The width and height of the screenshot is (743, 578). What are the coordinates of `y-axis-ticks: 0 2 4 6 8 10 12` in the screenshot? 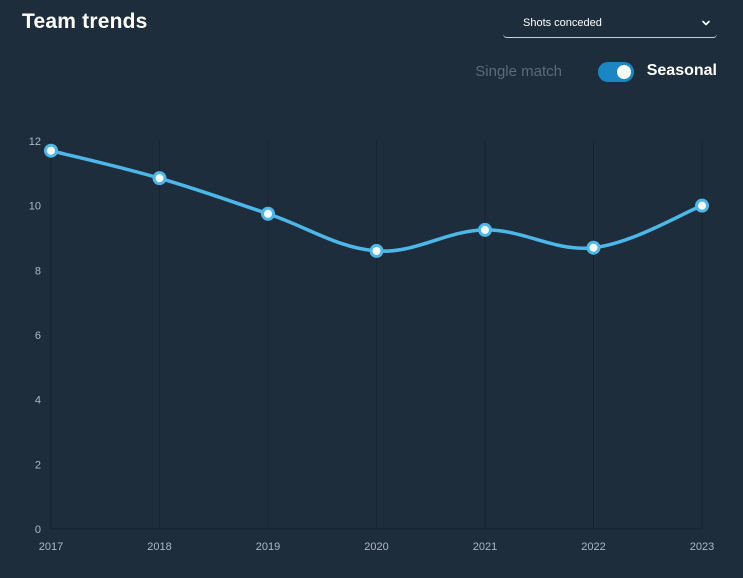 It's located at (35, 336).